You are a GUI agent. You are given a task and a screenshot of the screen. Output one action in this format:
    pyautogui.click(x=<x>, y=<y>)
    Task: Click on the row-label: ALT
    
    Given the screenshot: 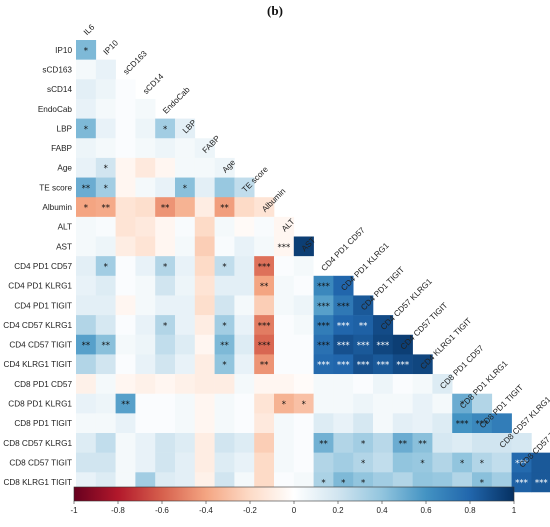 What is the action you would take?
    pyautogui.click(x=65, y=227)
    